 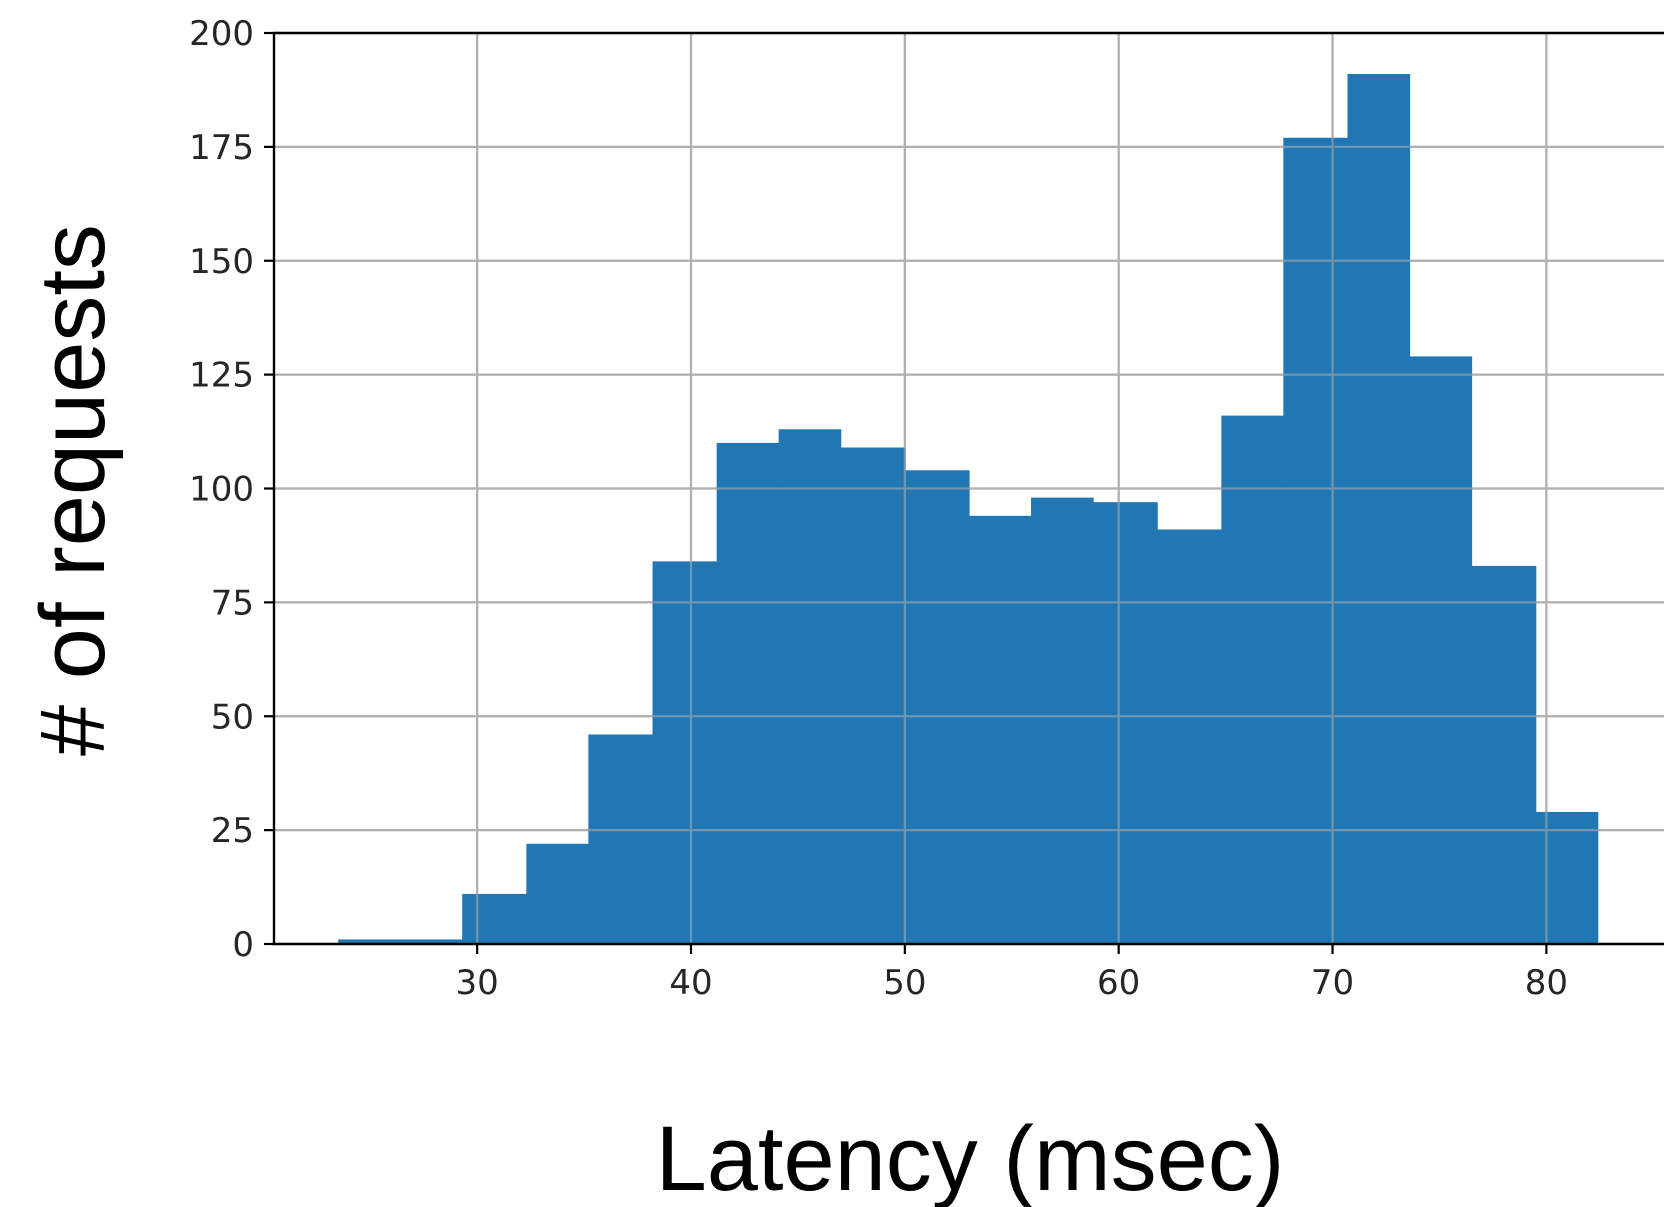 What do you see at coordinates (904, 983) in the screenshot?
I see `x-tick-label: 50` at bounding box center [904, 983].